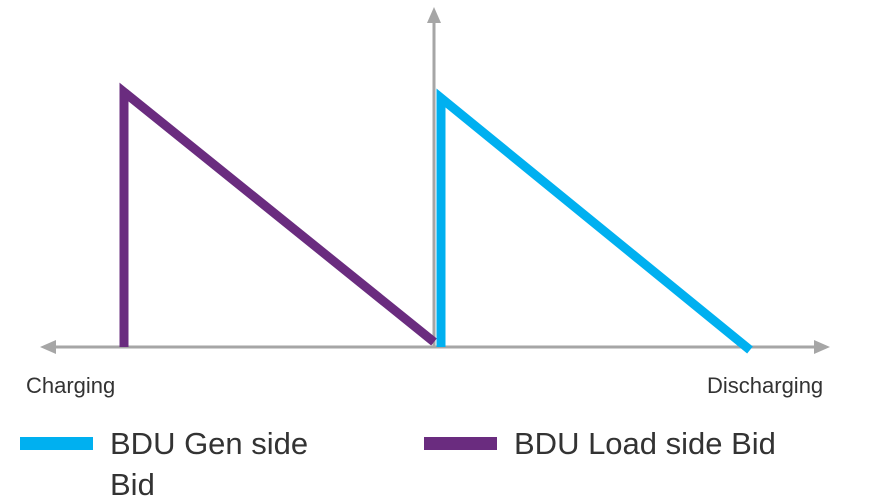 Image resolution: width=894 pixels, height=503 pixels. I want to click on legend-label-gen-side-line-2: Bid, so click(132, 484).